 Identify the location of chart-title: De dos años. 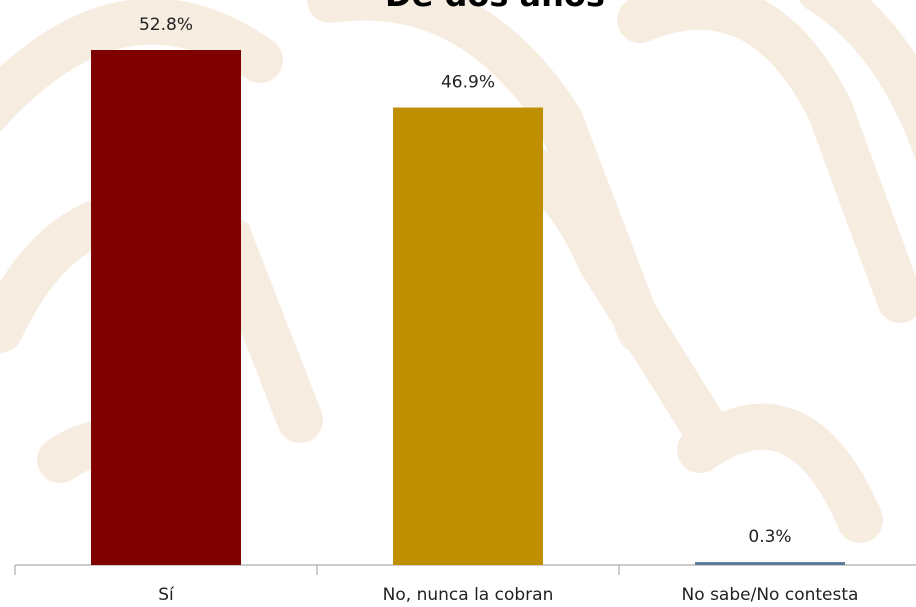
(495, 7).